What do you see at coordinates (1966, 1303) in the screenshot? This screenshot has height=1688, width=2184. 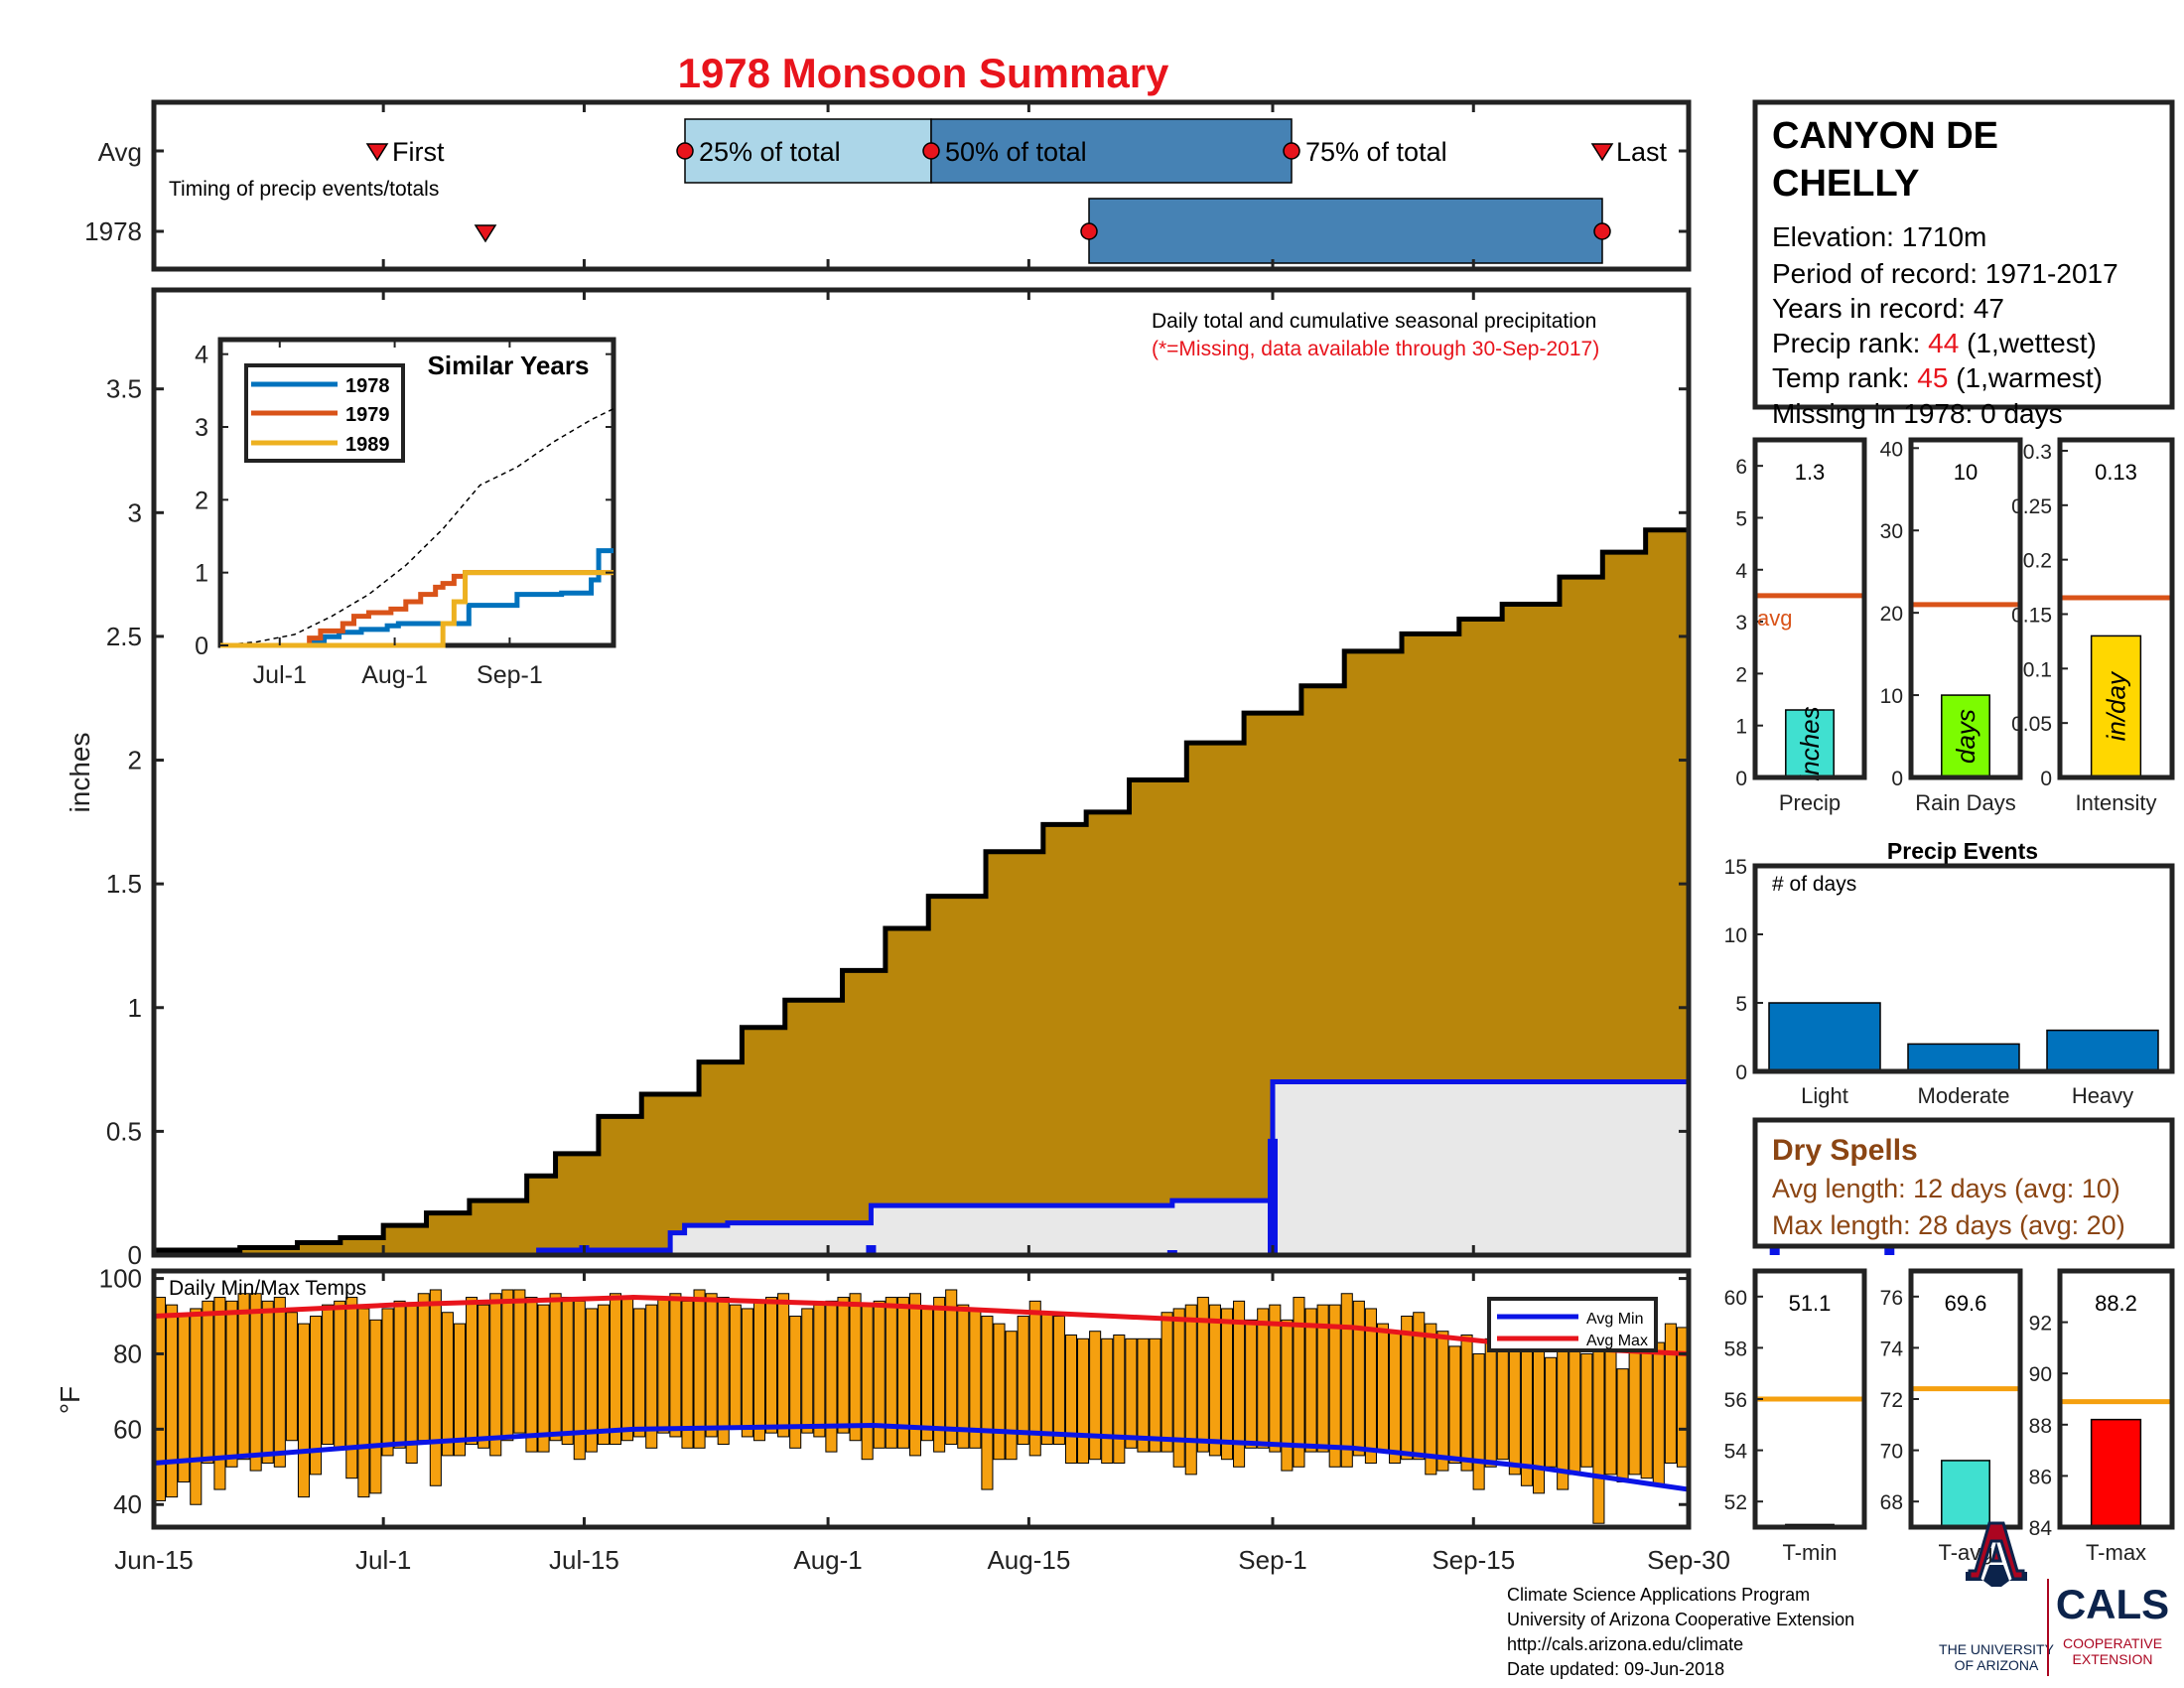 I see `tavg-mini-value: 69.6` at bounding box center [1966, 1303].